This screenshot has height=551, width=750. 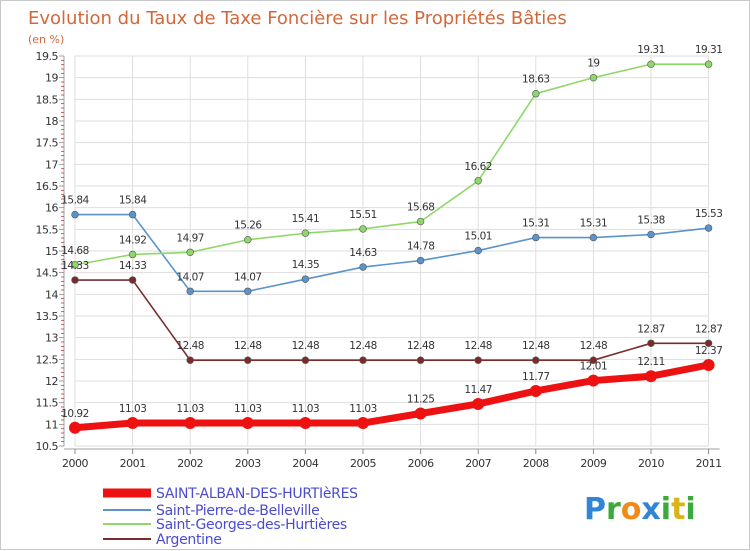 What do you see at coordinates (421, 463) in the screenshot?
I see `x-tick-label: 2006` at bounding box center [421, 463].